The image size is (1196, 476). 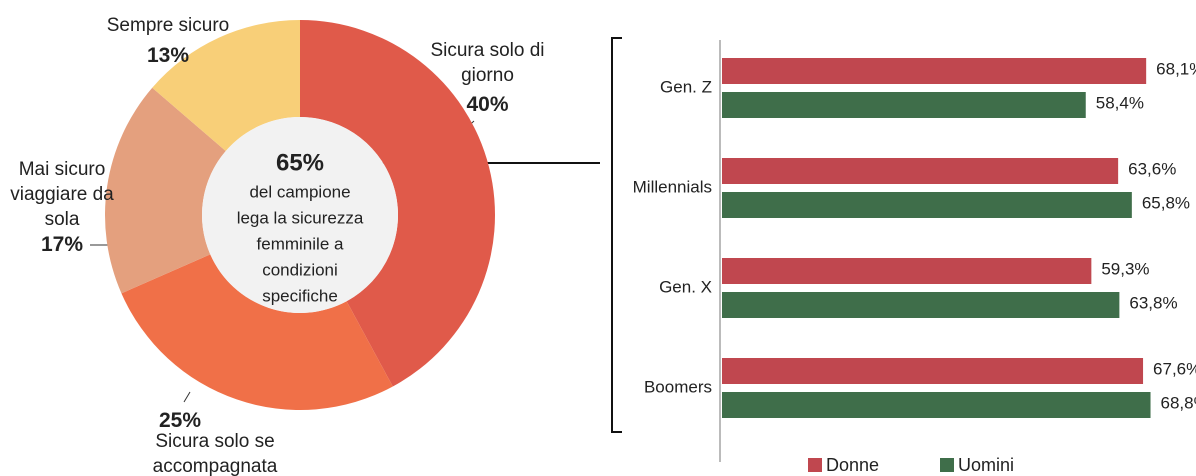 I want to click on tick-line, so click(x=187, y=397).